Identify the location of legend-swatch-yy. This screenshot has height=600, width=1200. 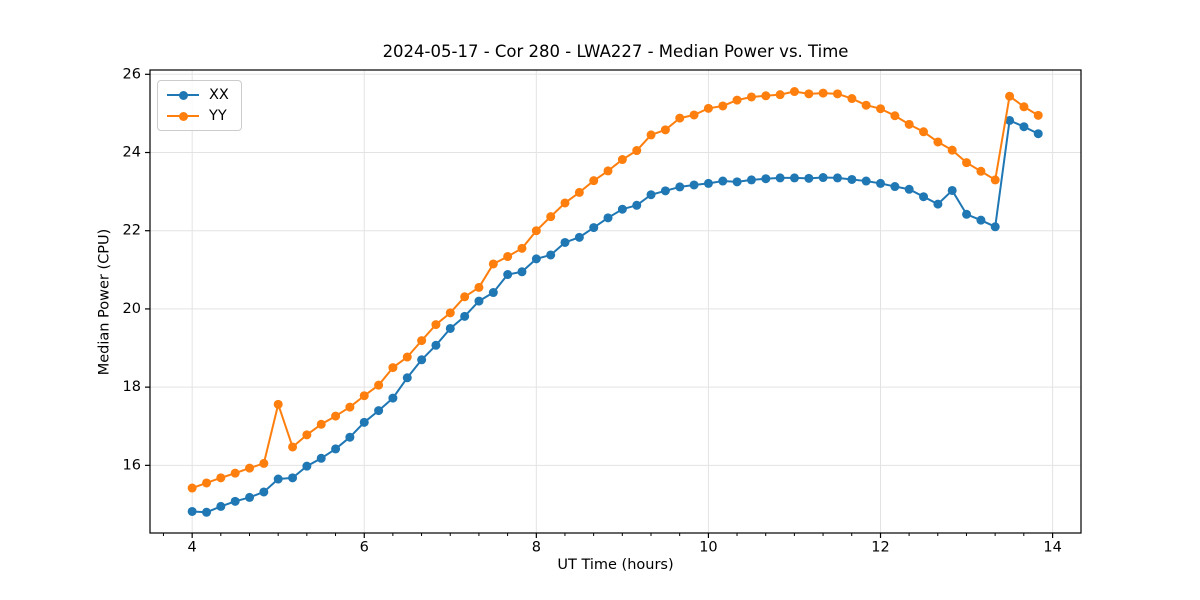
(183, 116).